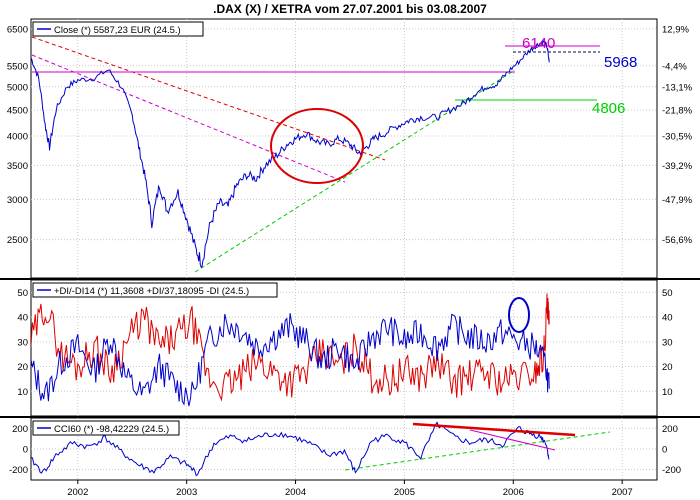  What do you see at coordinates (622, 492) in the screenshot?
I see `x-tick-label: 2007` at bounding box center [622, 492].